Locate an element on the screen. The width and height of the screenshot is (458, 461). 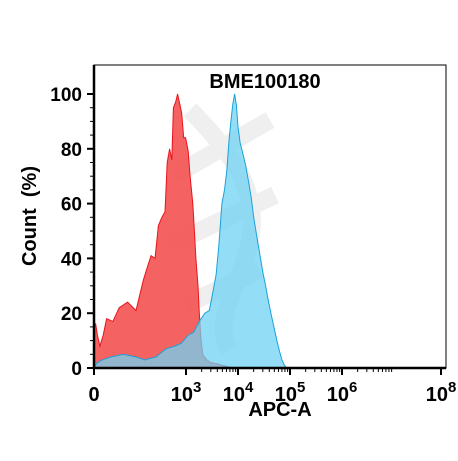
x-tick-label: 10³ is located at coordinates (186, 392).